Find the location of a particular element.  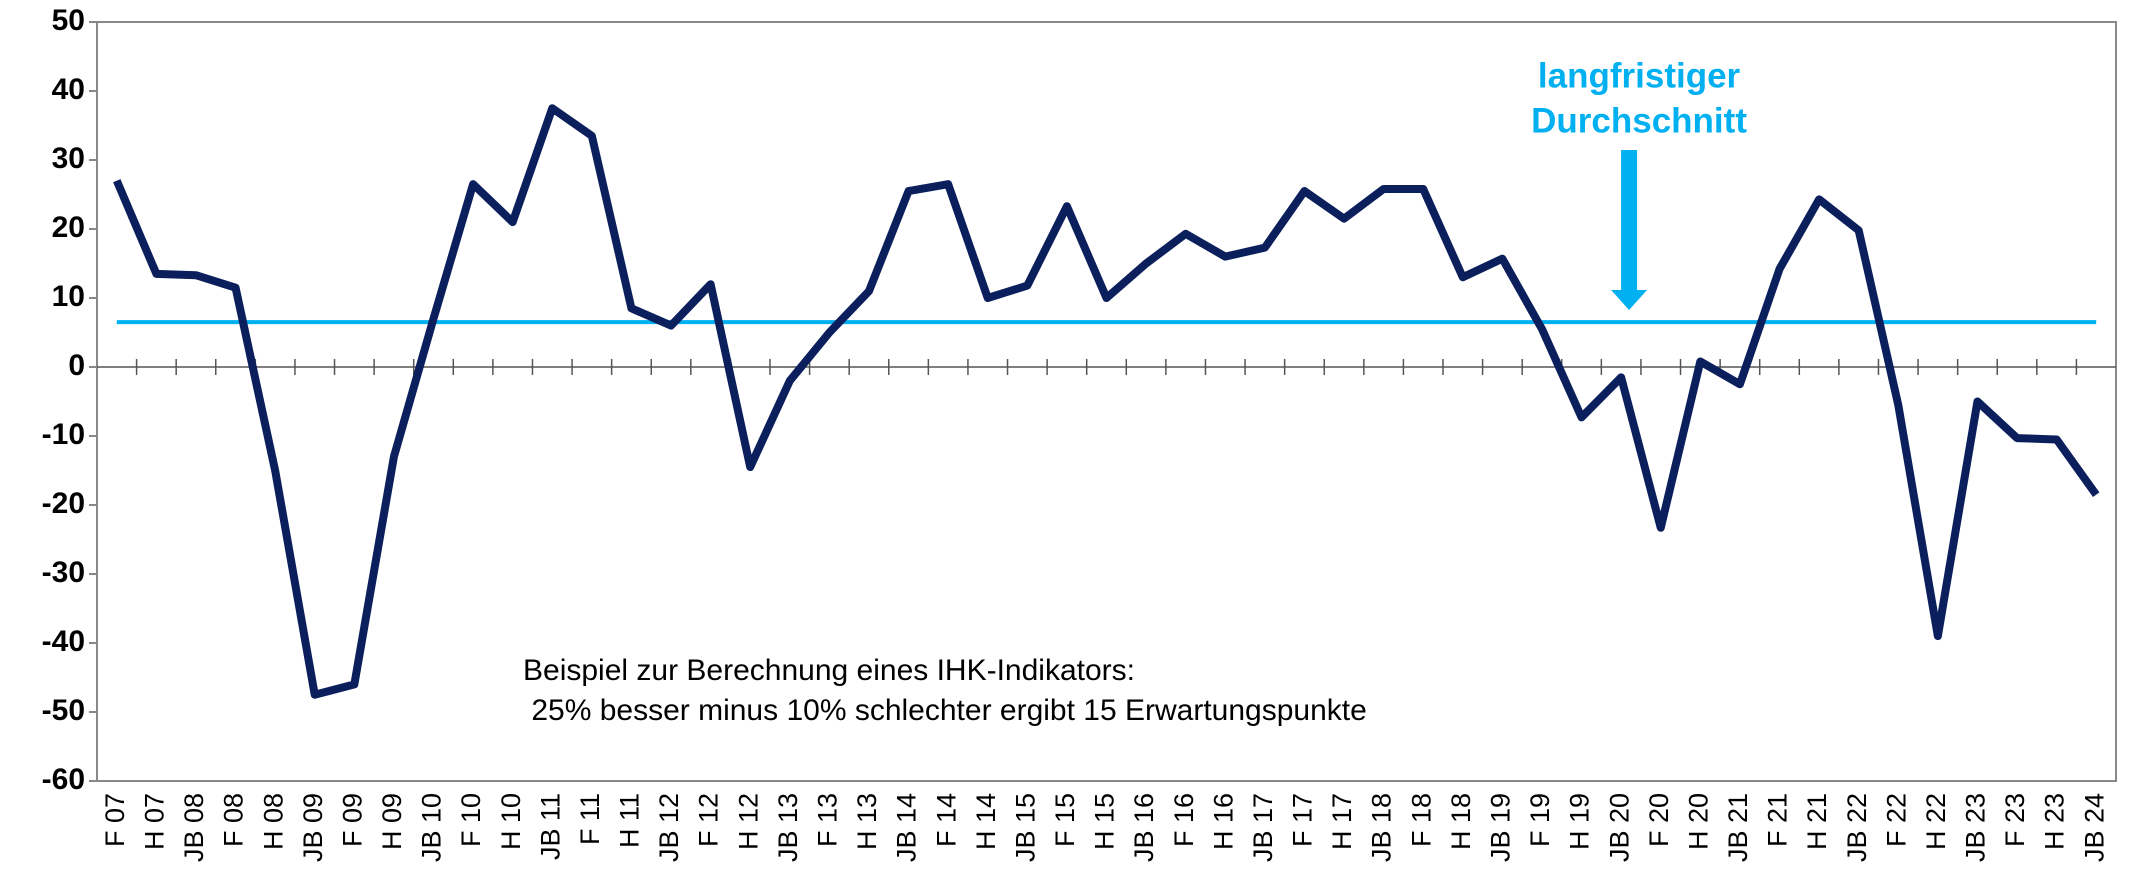

x-tick-label: F 09 is located at coordinates (352, 820).